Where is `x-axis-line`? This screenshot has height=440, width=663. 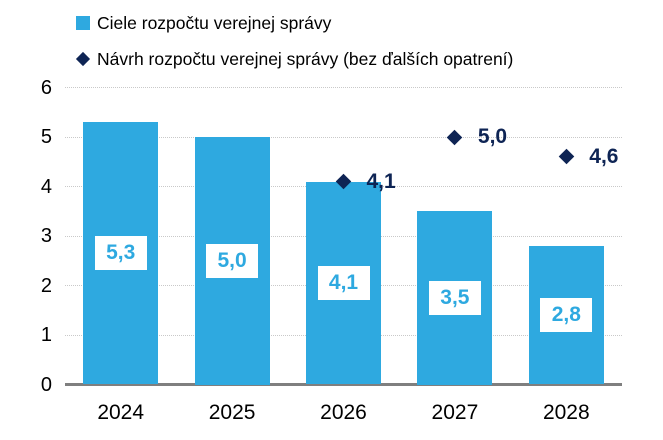
x-axis-line is located at coordinates (343, 384).